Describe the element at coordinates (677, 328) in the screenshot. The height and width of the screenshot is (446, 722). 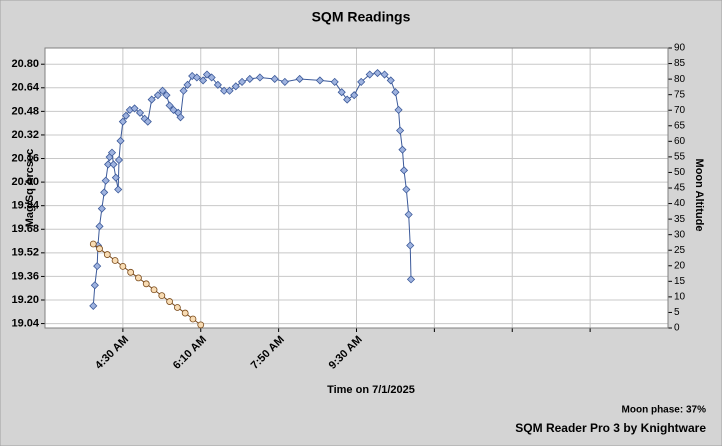
I see `y2-tick-label: 0` at that location.